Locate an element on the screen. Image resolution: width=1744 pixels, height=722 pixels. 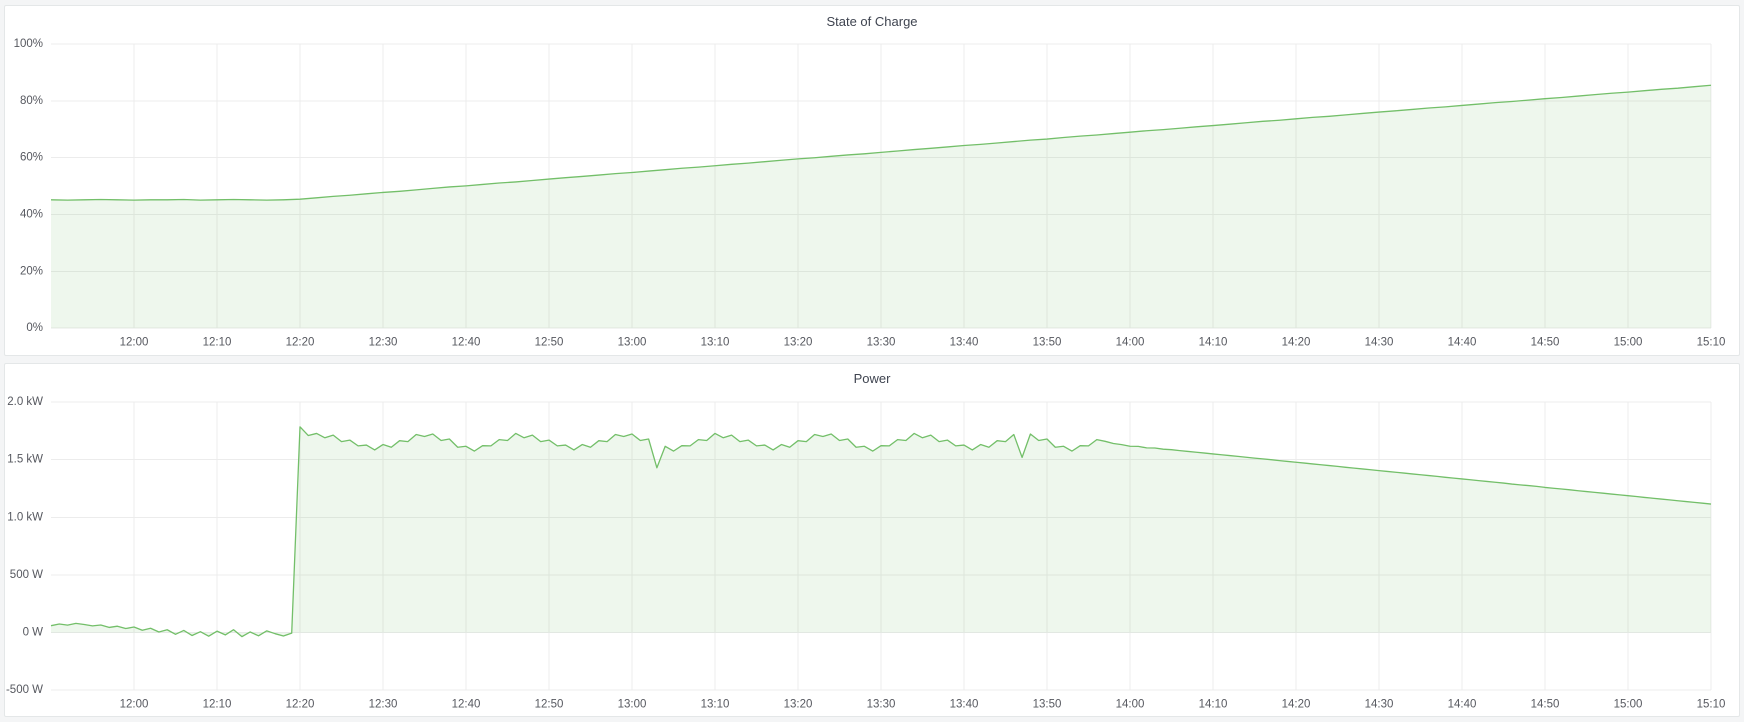
panel-title-power: Power is located at coordinates (872, 379).